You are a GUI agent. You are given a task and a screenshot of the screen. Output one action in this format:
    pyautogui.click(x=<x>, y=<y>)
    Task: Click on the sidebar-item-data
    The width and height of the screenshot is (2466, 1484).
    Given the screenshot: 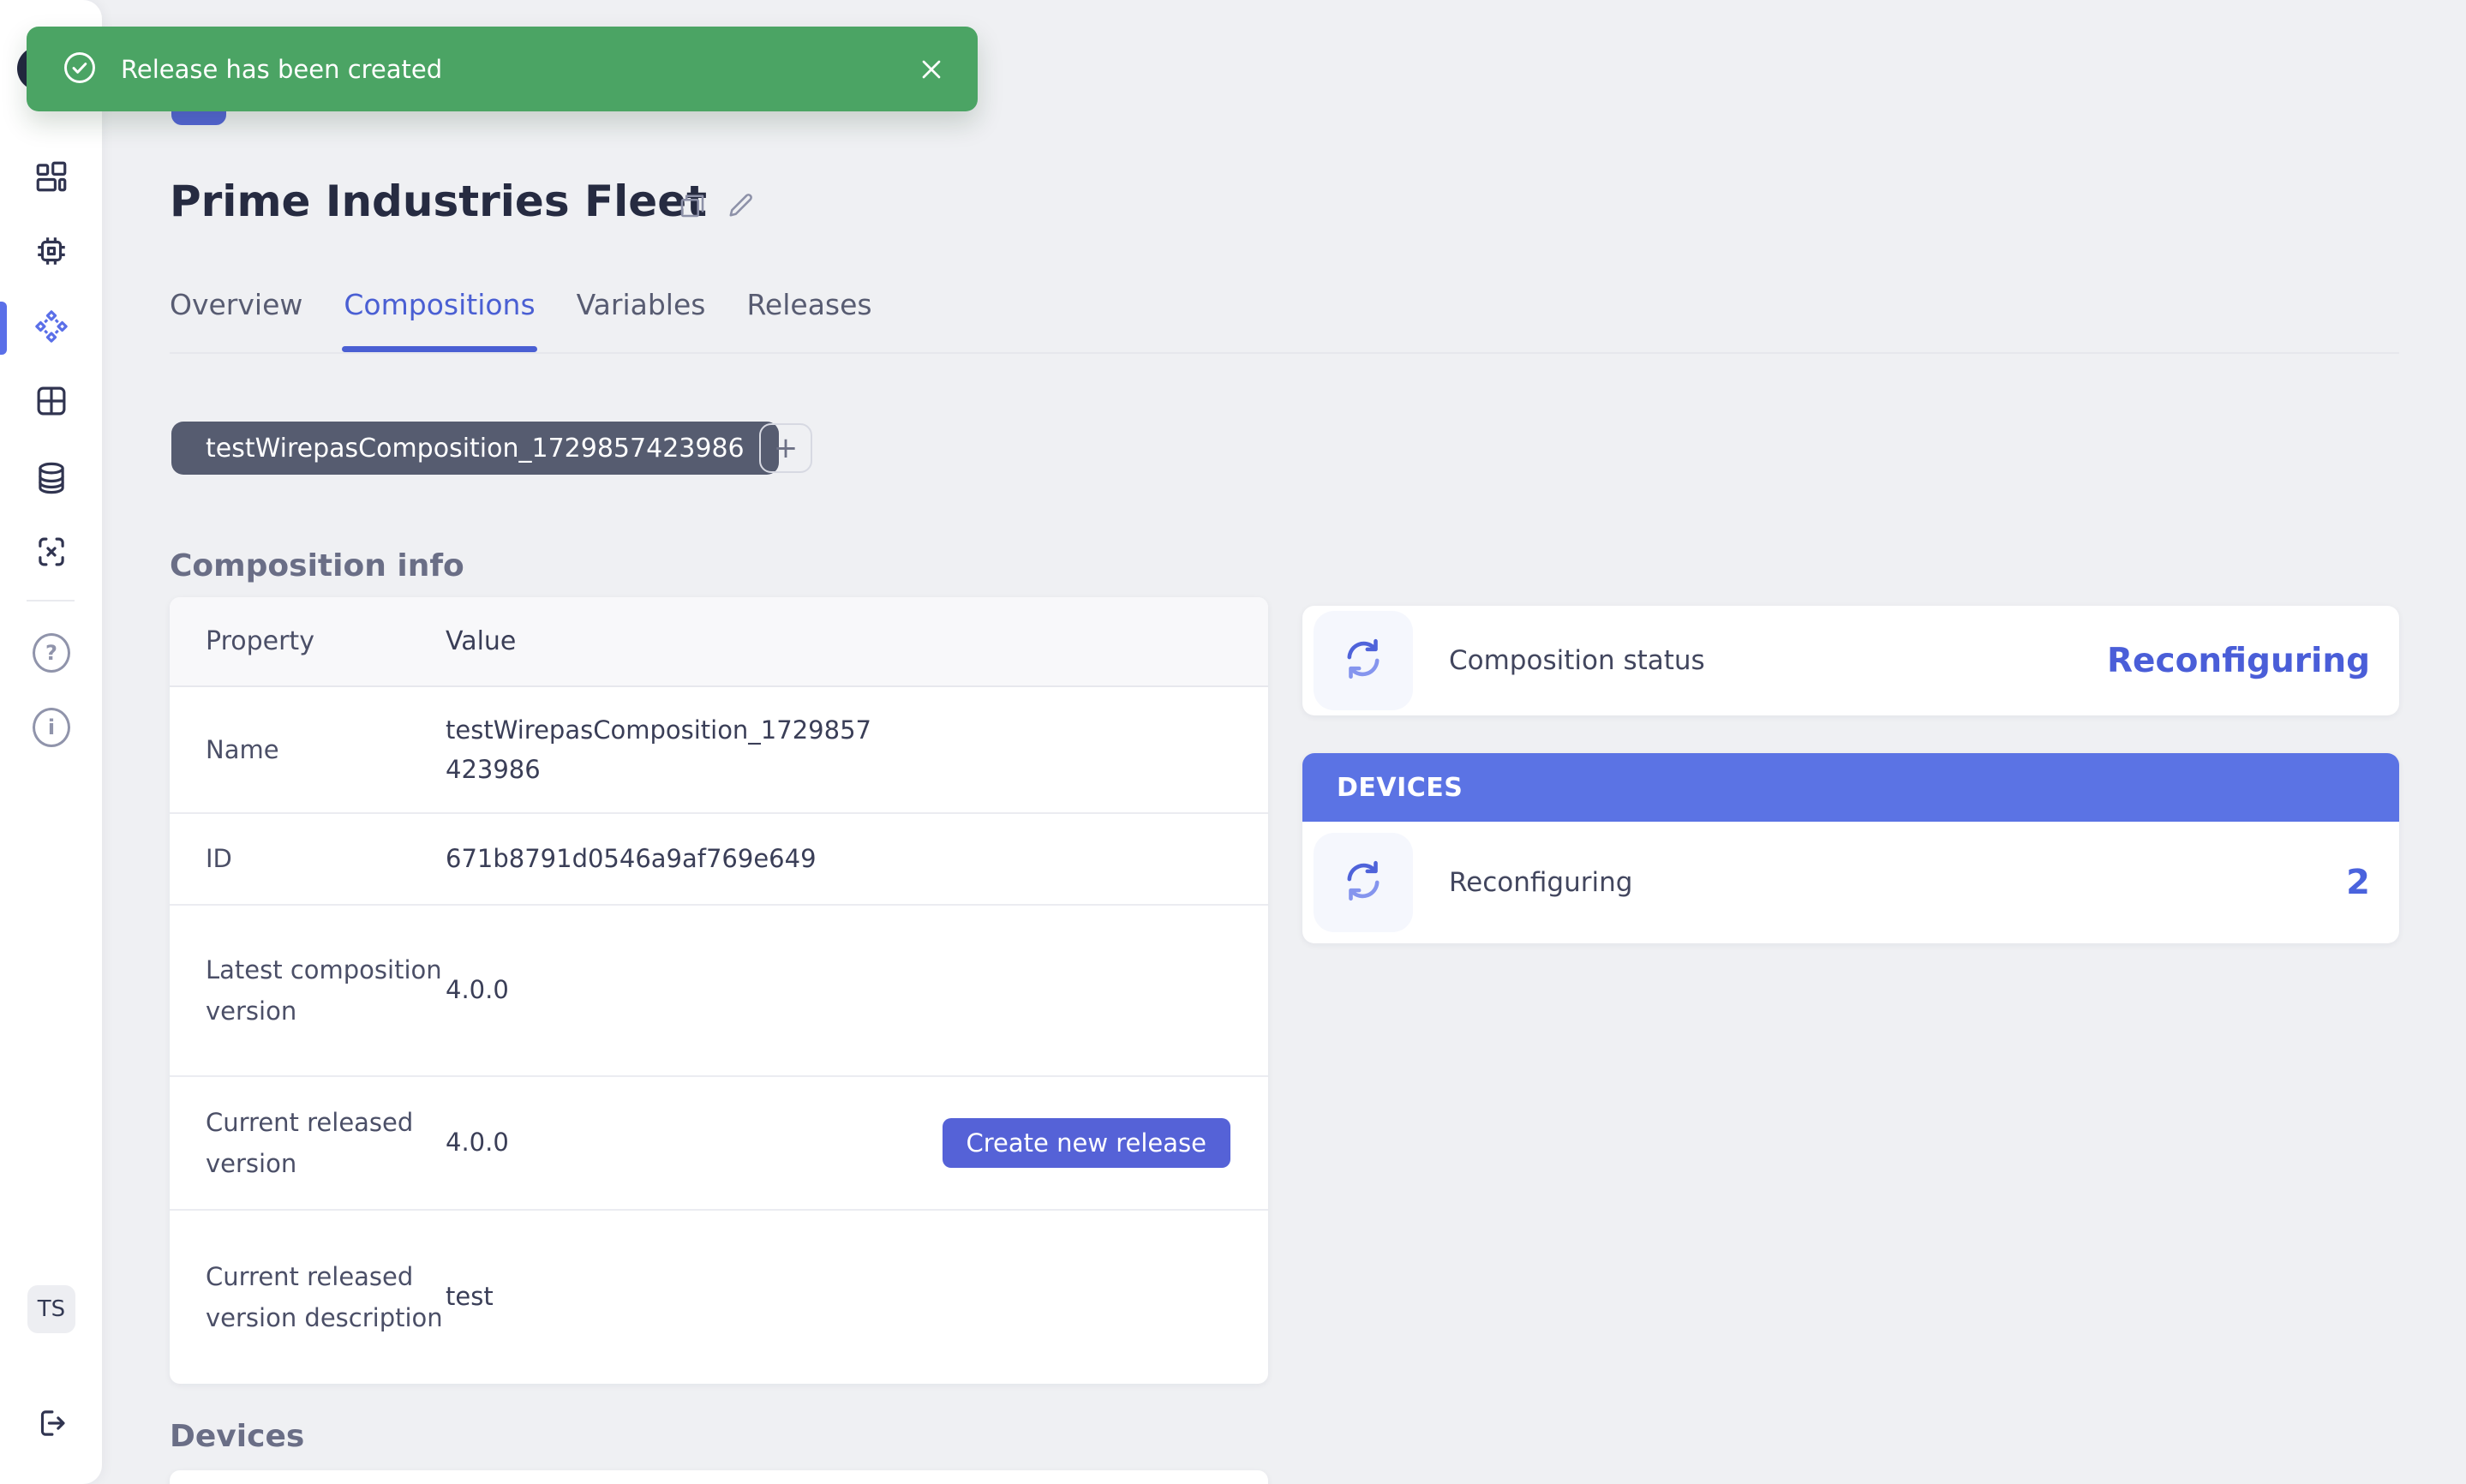 What is the action you would take?
    pyautogui.click(x=52, y=480)
    